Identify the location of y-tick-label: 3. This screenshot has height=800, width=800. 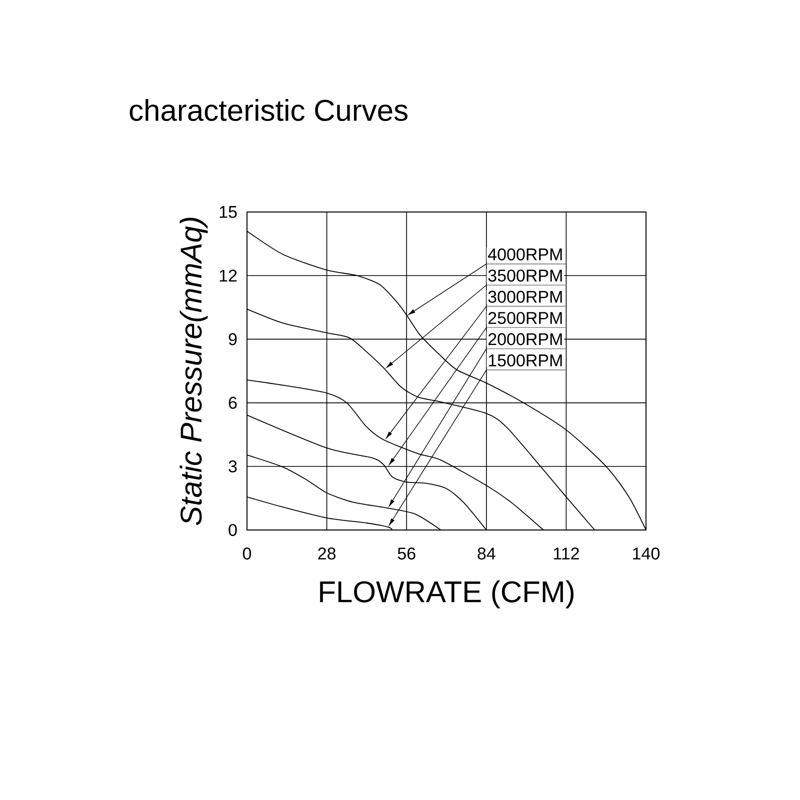
(232, 466).